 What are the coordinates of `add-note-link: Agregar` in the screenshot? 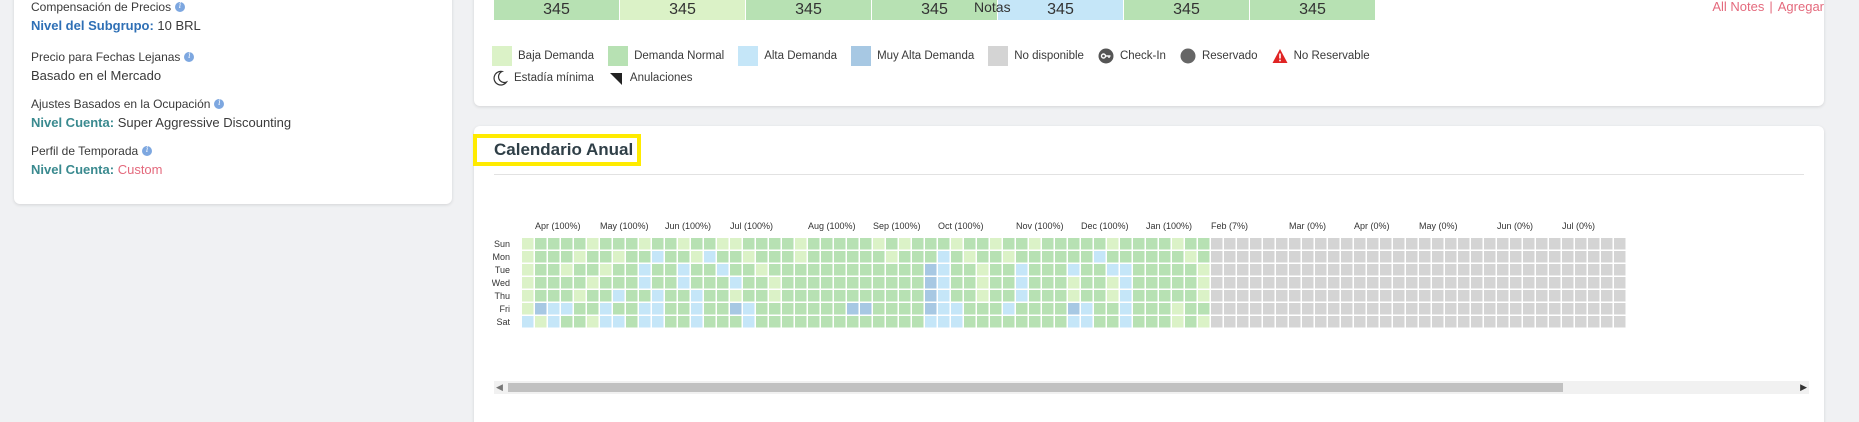 It's located at (1800, 7).